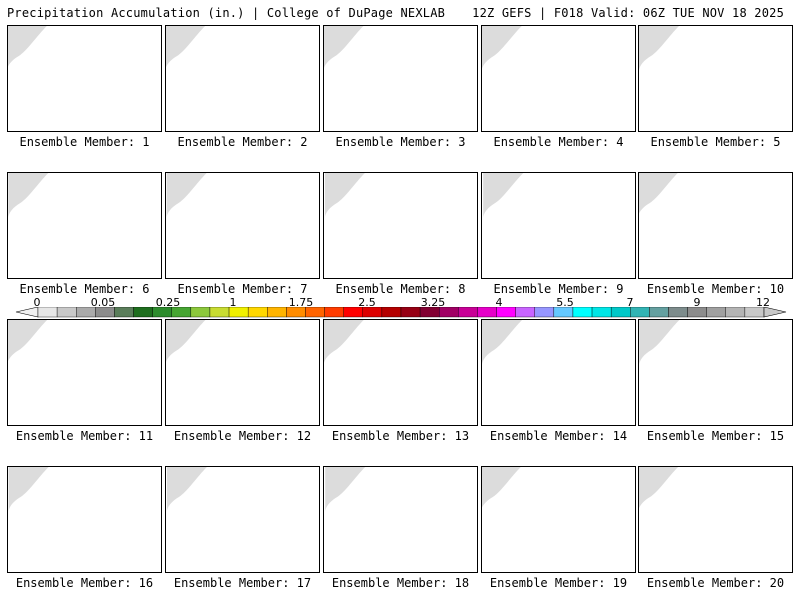 Image resolution: width=800 pixels, height=600 pixels. Describe the element at coordinates (400, 436) in the screenshot. I see `member-label: Ensemble Member: 13` at that location.